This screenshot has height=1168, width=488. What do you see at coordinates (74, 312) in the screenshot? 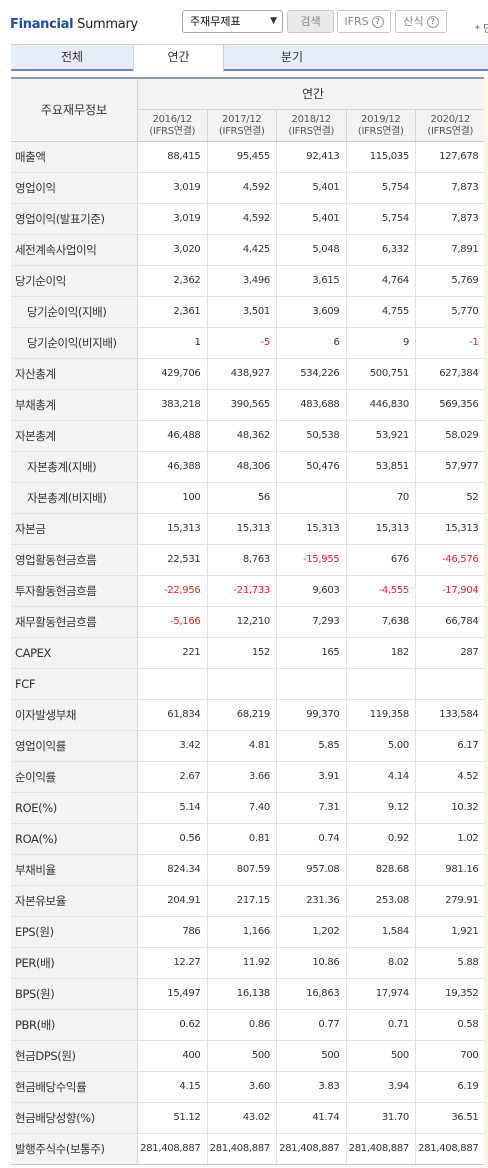
I see `row-label: 당기순이익(지배)` at bounding box center [74, 312].